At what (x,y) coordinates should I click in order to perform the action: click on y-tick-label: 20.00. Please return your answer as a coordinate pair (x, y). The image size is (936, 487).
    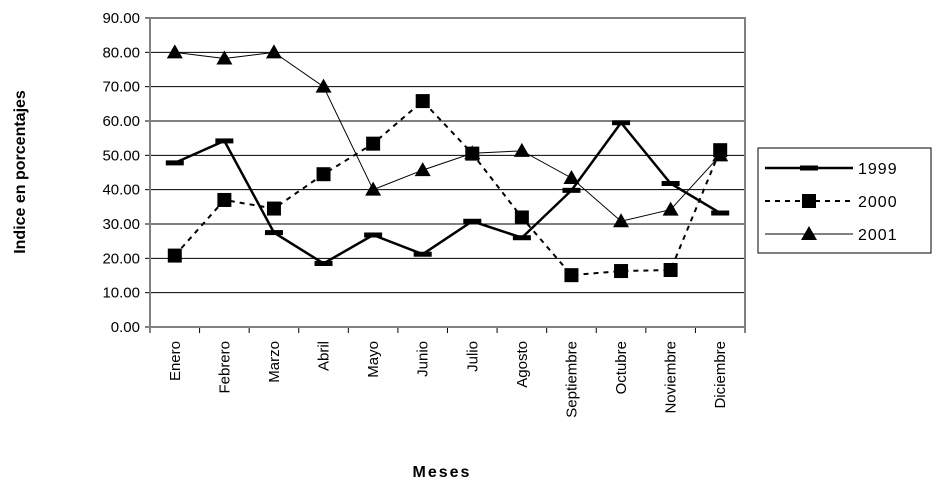
    Looking at the image, I should click on (121, 258).